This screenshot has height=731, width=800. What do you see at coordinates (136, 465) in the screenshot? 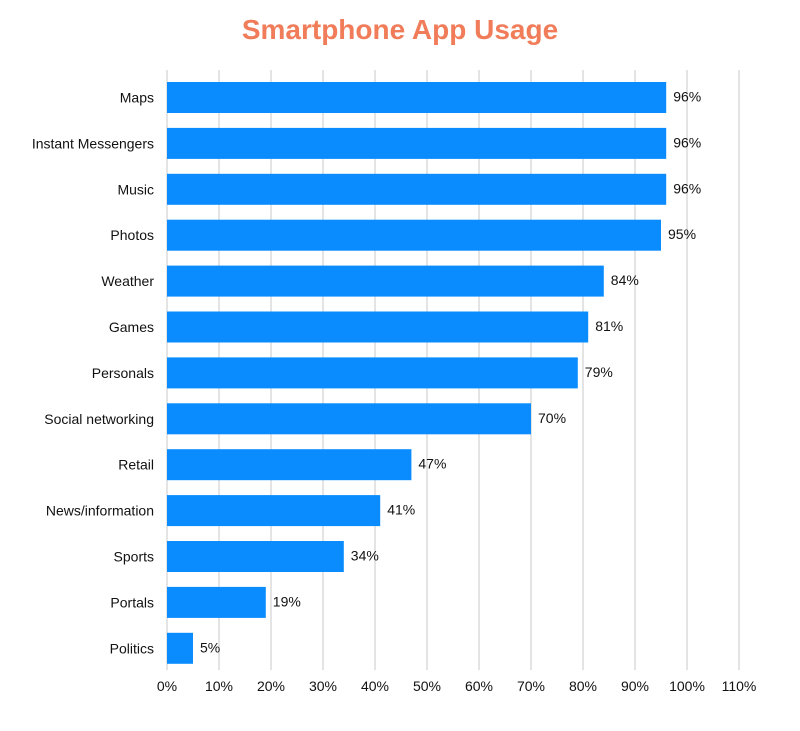
I see `category-label: Retail` at bounding box center [136, 465].